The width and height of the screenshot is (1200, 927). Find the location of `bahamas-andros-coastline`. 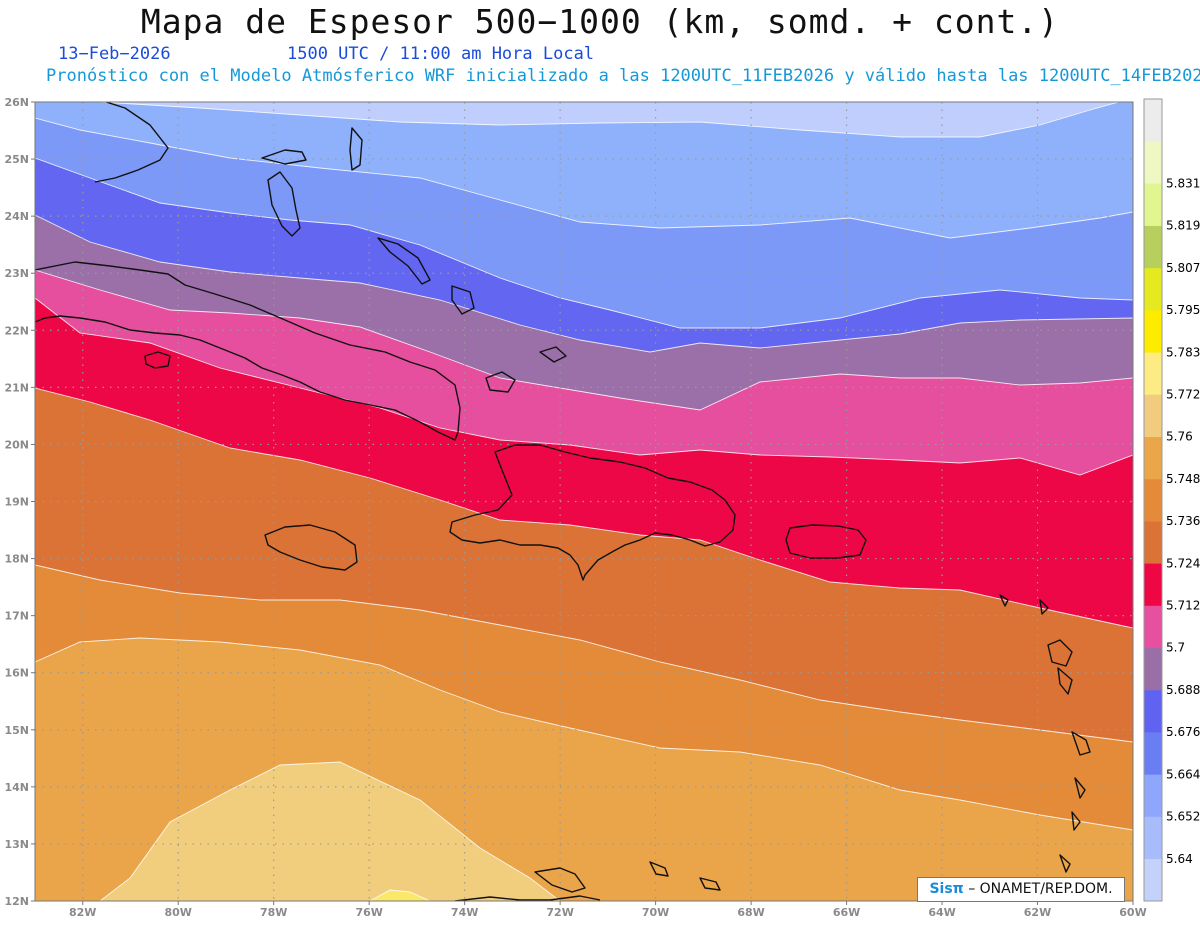

bahamas-andros-coastline is located at coordinates (284, 204).